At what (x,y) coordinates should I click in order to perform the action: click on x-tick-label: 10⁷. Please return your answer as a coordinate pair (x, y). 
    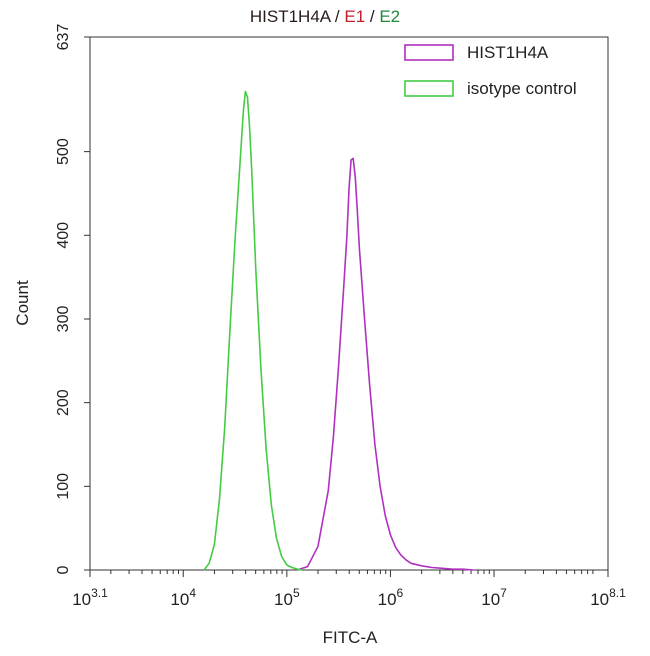
    Looking at the image, I should click on (494, 597).